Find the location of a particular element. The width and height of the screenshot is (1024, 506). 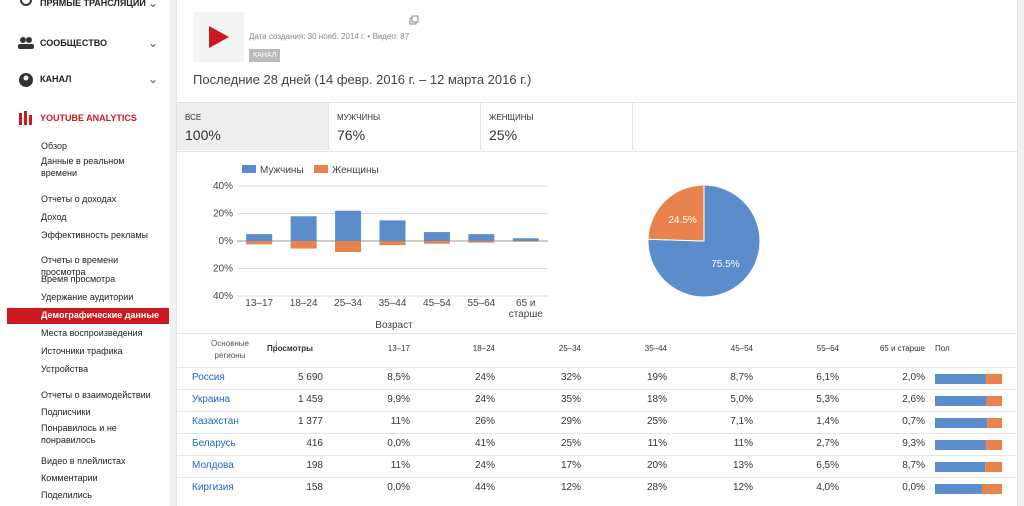

cell: 20% is located at coordinates (656, 465).